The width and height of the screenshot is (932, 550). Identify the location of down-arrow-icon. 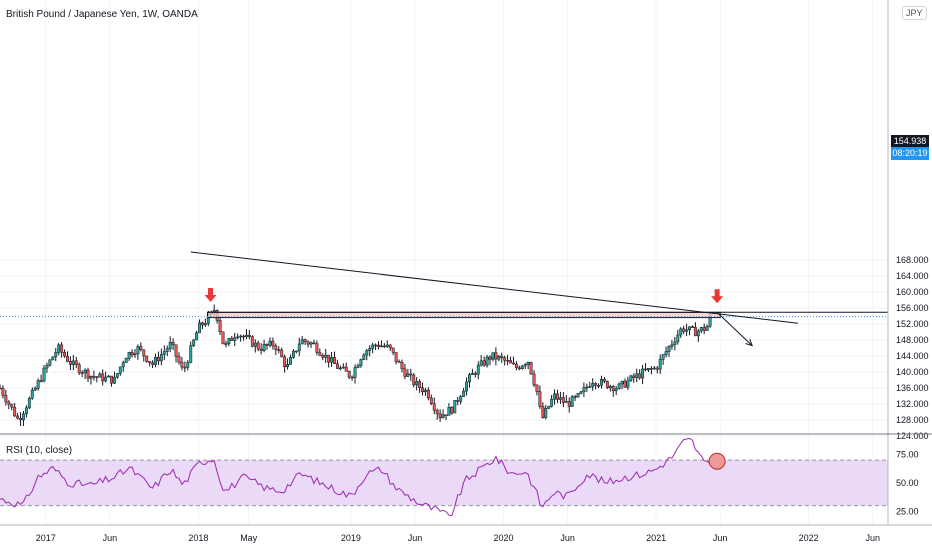
(717, 296).